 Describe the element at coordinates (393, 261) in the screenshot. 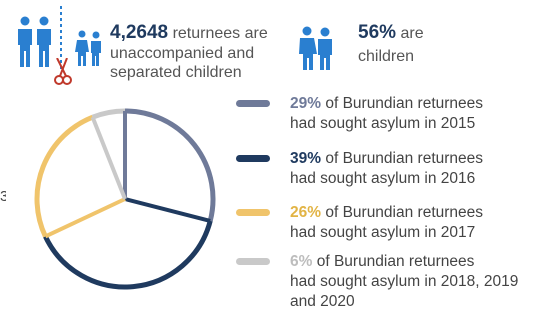

I see `legend-text-2018-a: of Burundian returnees` at that location.